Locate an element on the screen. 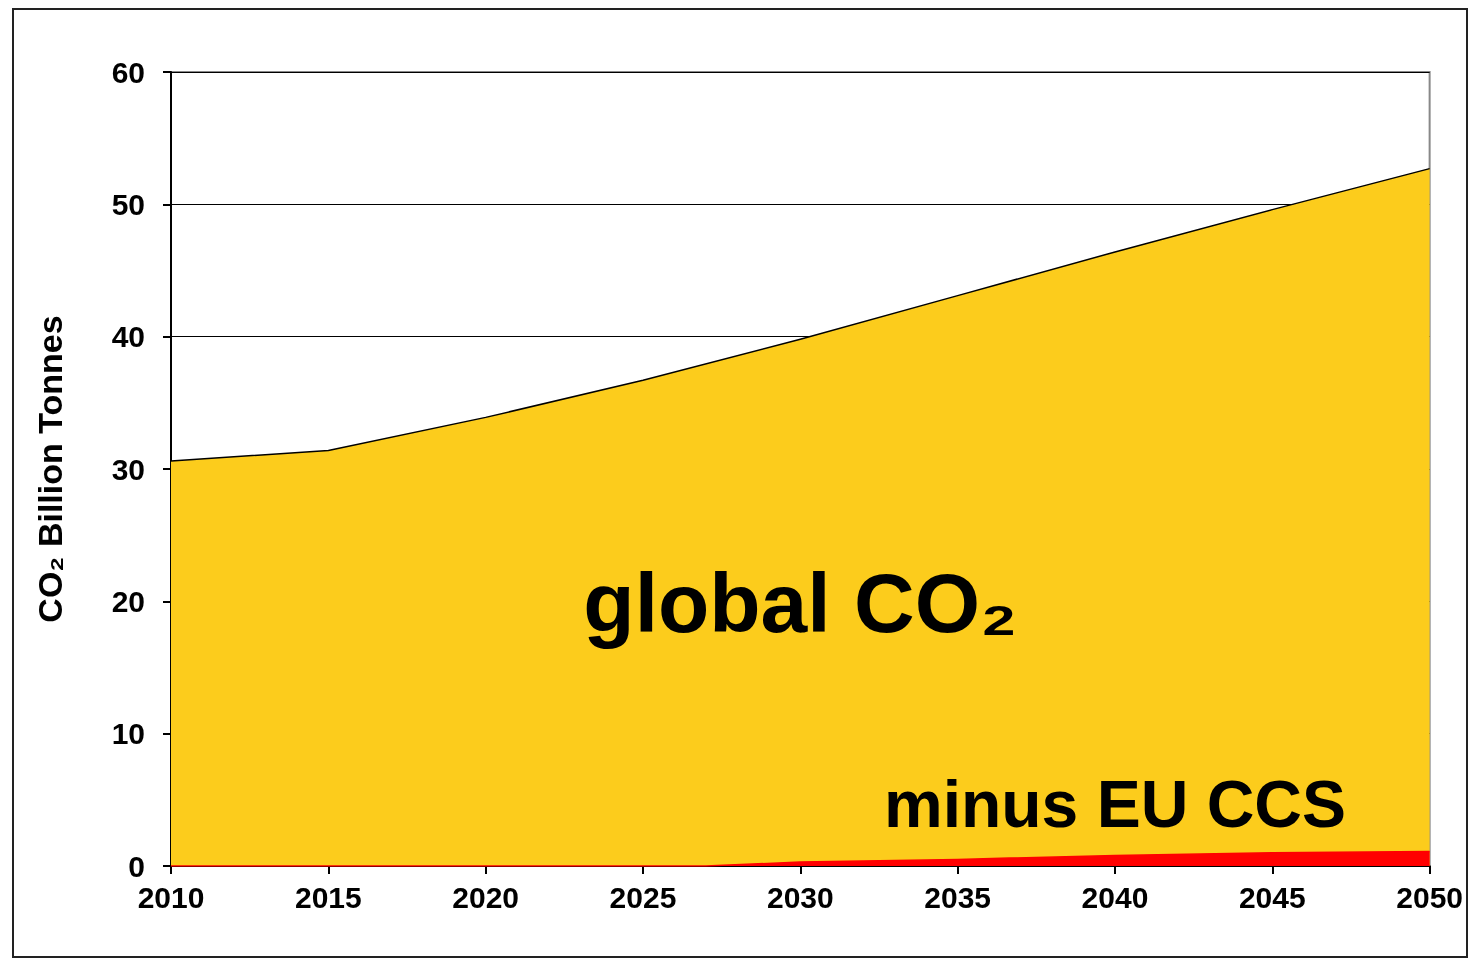 The width and height of the screenshot is (1480, 966). y-tick-label: 50 is located at coordinates (128, 204).